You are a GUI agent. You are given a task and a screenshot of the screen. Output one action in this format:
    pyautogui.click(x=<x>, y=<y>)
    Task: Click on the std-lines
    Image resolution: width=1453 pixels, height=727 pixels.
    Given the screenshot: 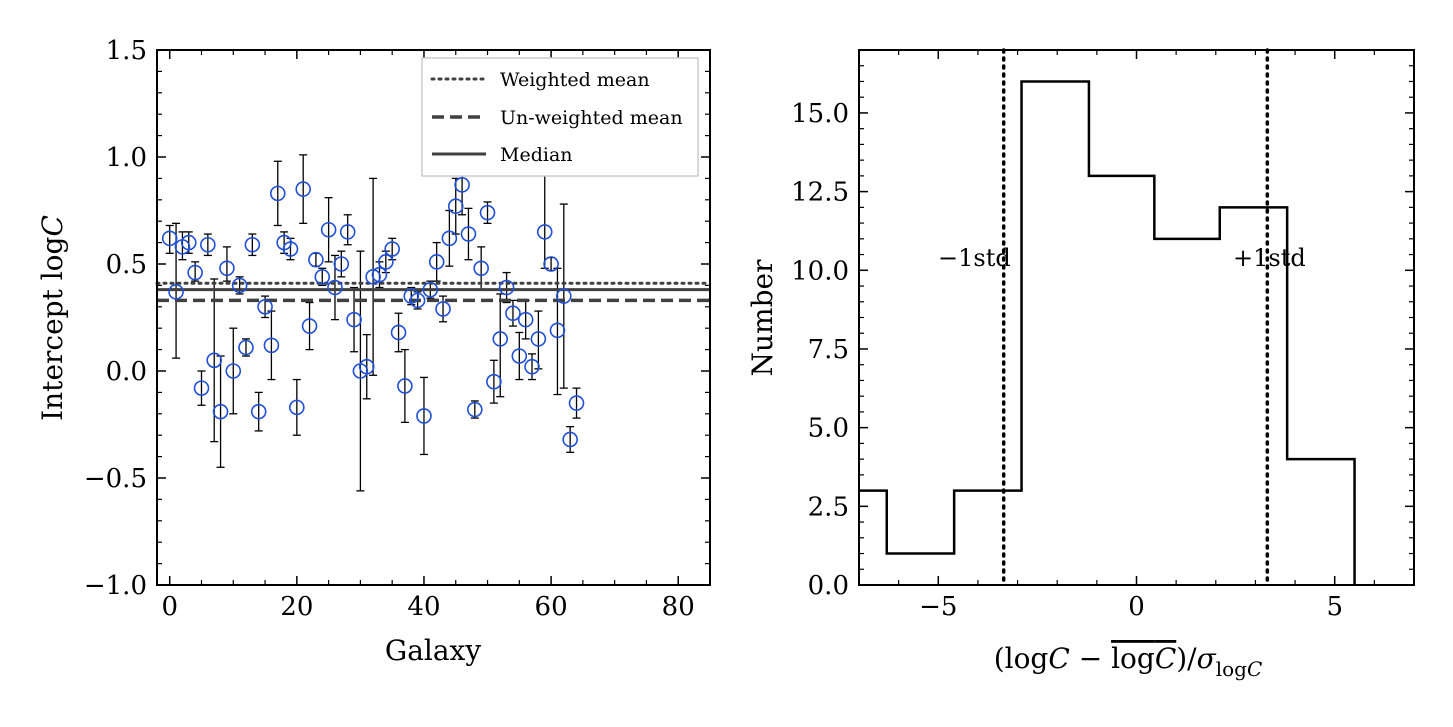 What is the action you would take?
    pyautogui.click(x=1135, y=317)
    